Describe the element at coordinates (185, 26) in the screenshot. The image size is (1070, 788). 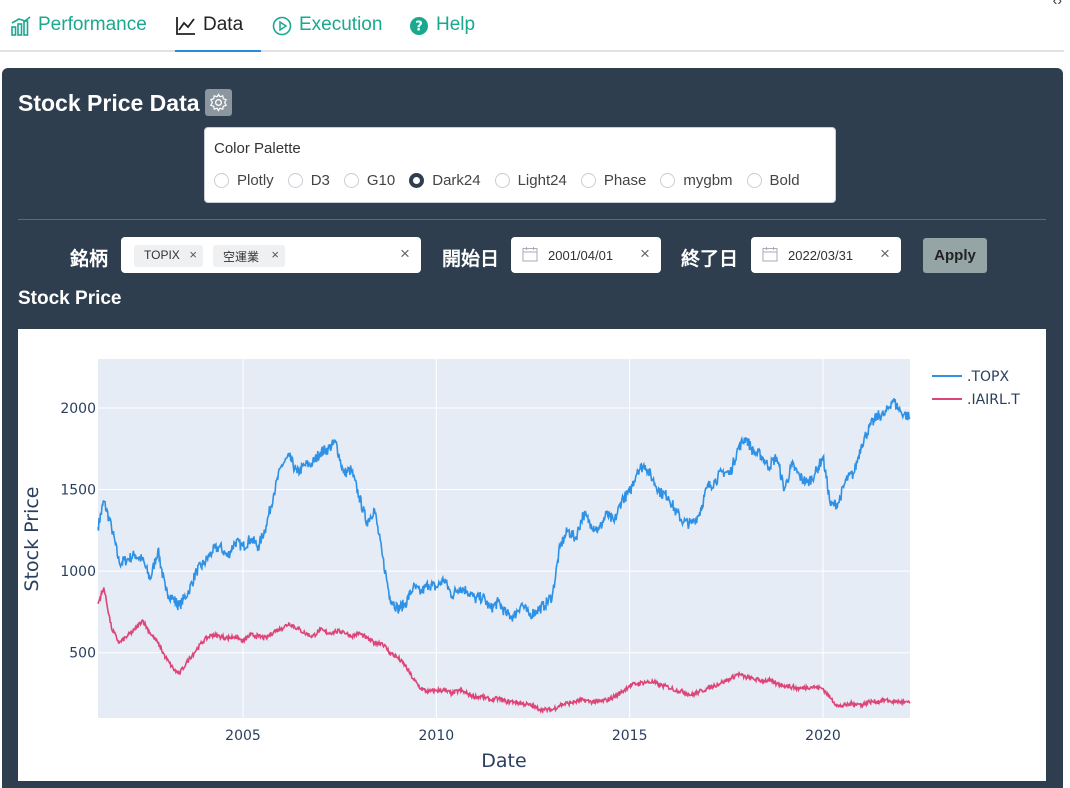
I see `line-chart-icon` at that location.